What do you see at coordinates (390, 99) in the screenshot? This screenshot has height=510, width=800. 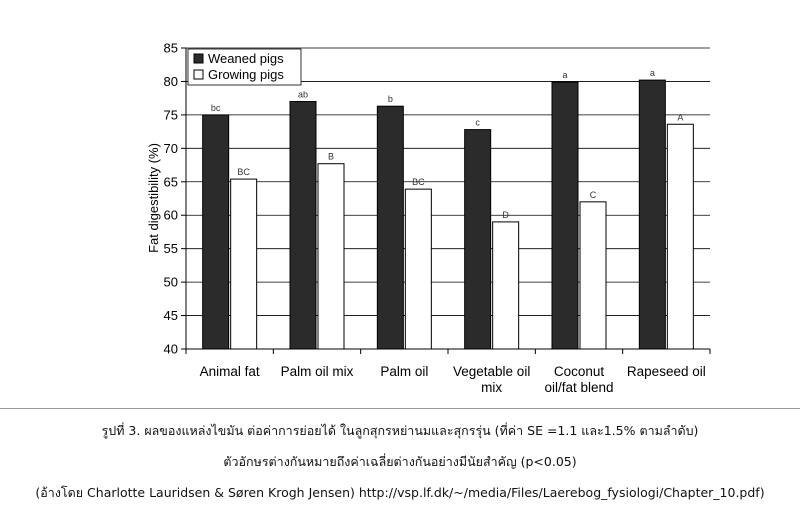 I see `label-weaned-pigs: b` at bounding box center [390, 99].